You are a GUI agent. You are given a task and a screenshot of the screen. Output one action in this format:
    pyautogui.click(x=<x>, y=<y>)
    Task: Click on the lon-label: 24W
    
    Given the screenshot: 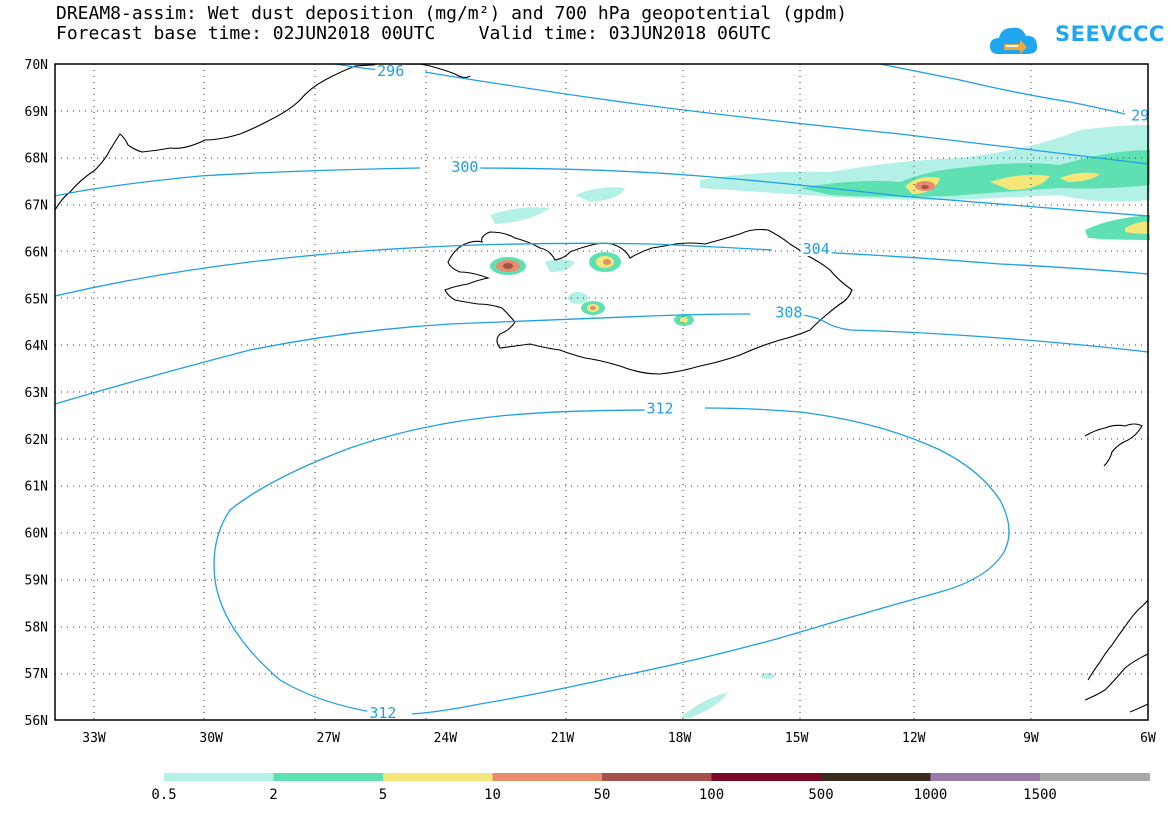 What is the action you would take?
    pyautogui.click(x=446, y=738)
    